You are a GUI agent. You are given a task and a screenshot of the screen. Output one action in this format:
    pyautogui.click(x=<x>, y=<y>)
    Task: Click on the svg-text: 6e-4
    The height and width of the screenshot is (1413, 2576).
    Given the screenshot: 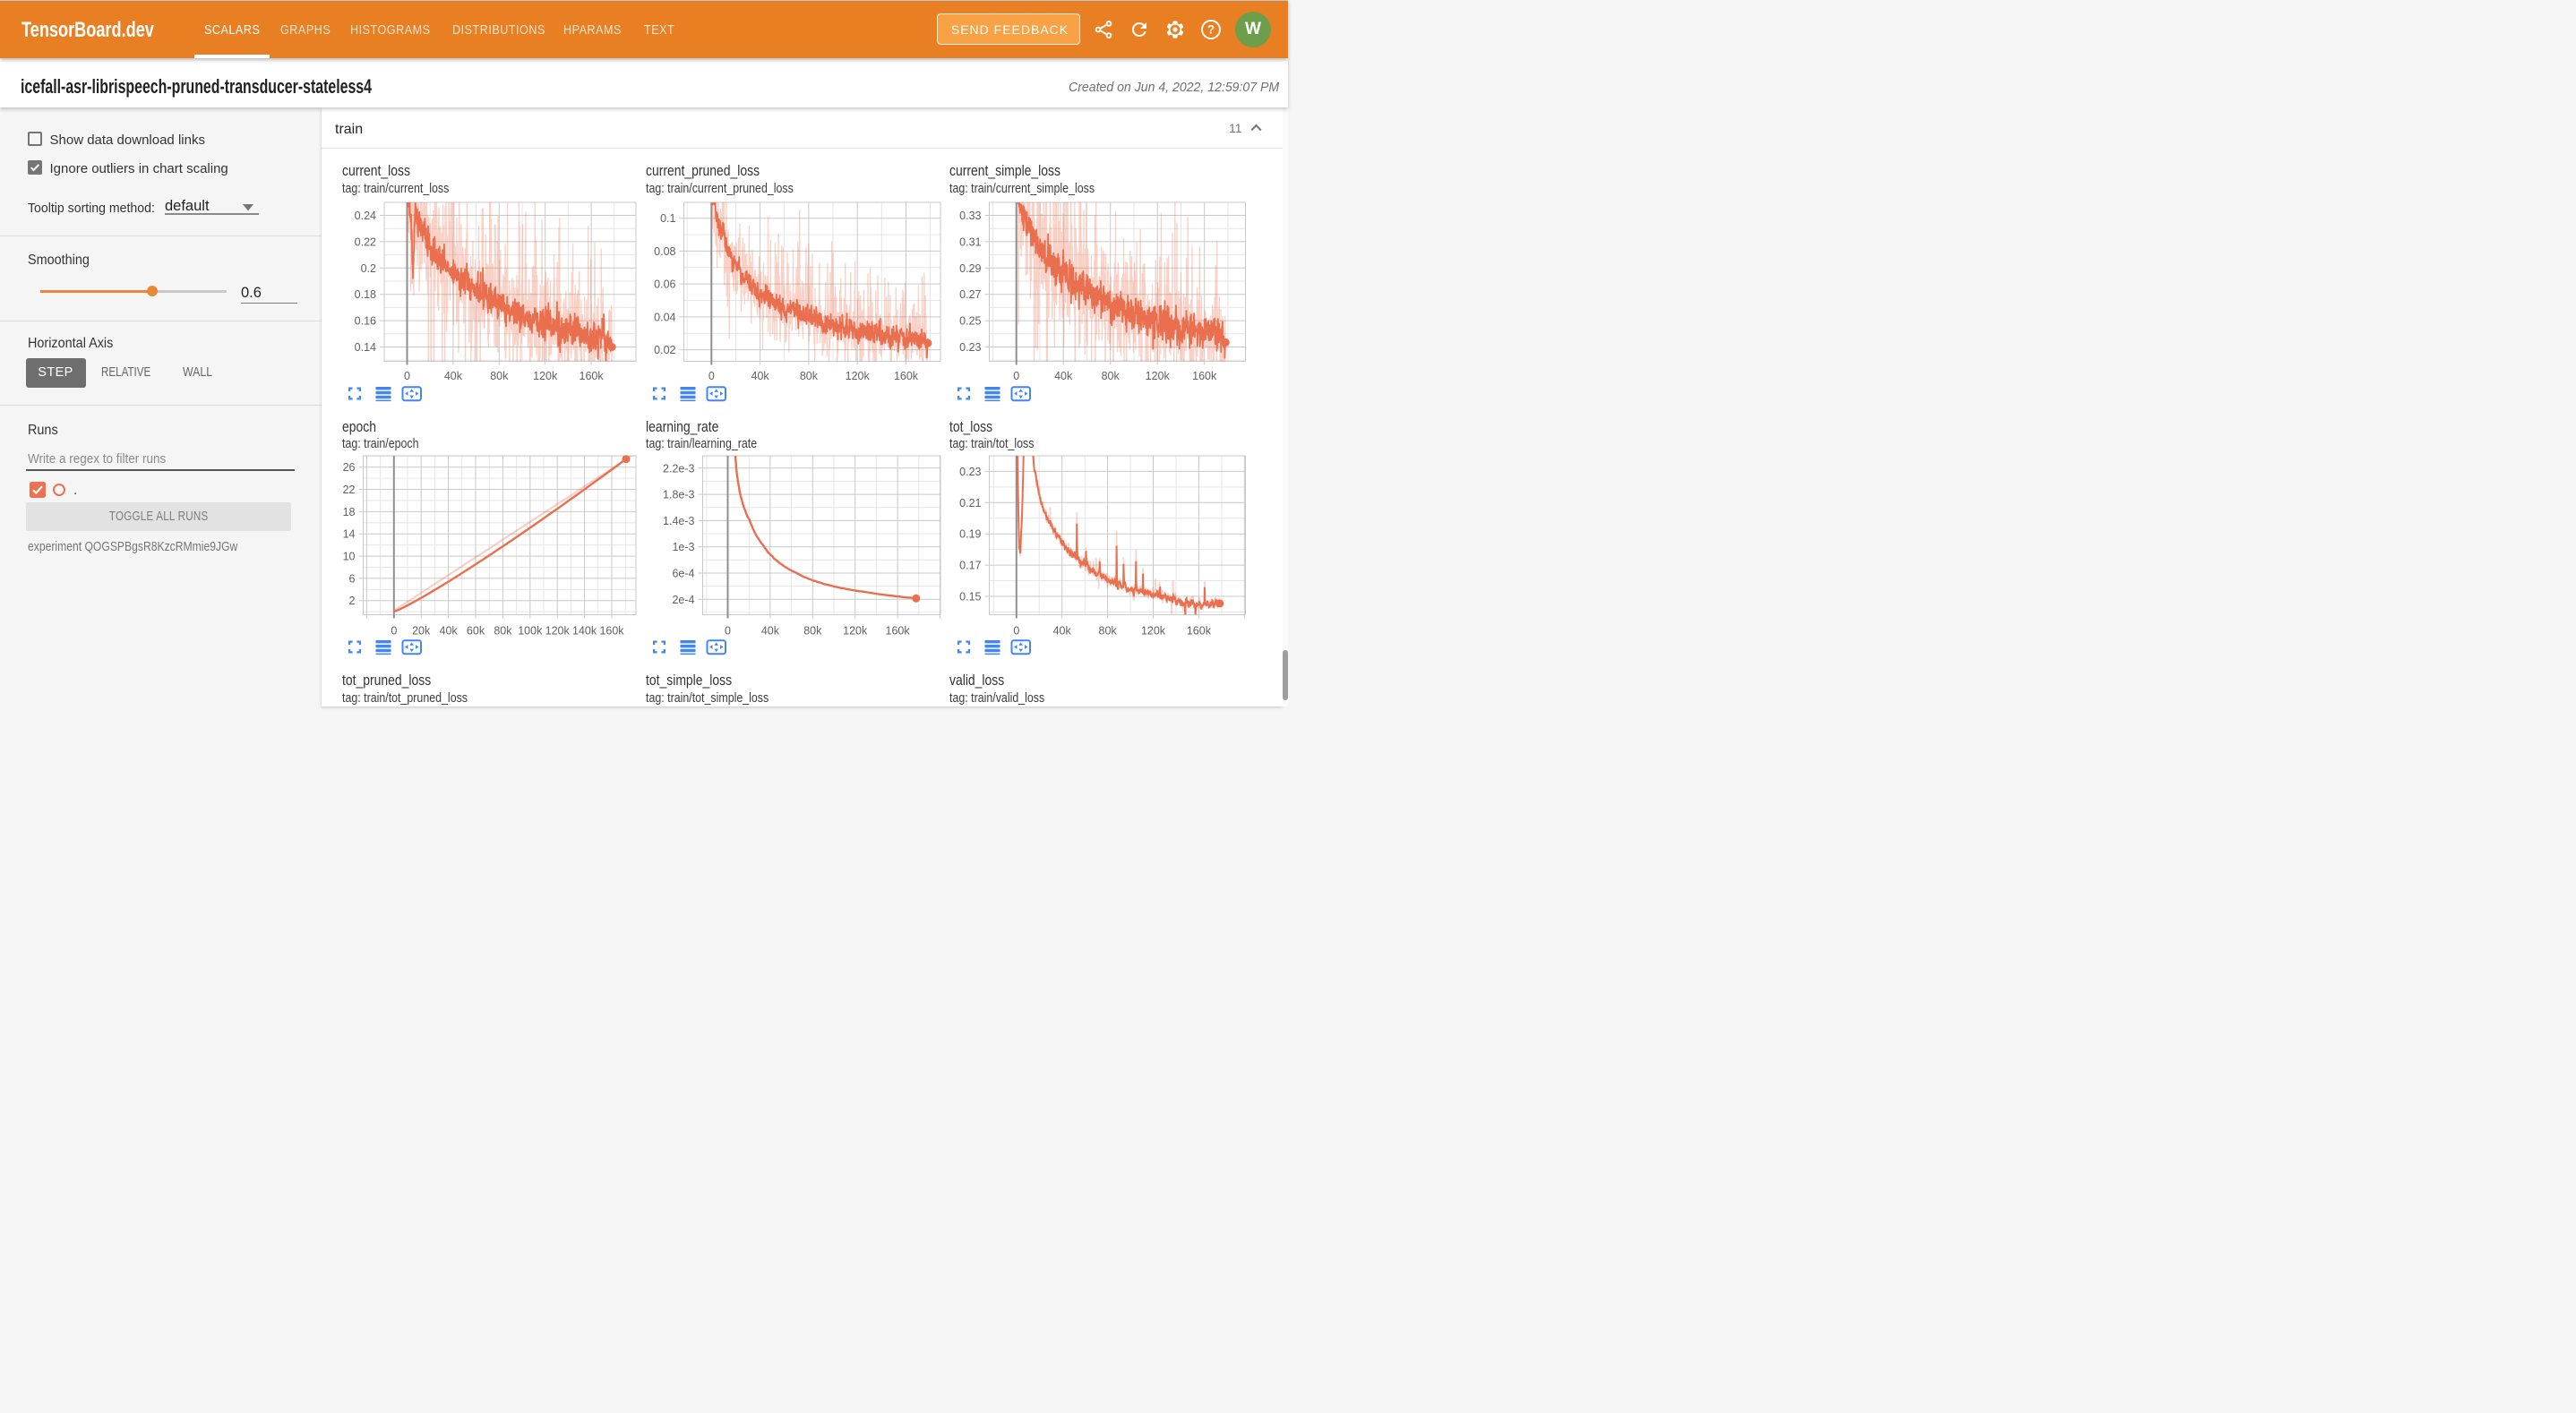 What is the action you would take?
    pyautogui.click(x=683, y=574)
    